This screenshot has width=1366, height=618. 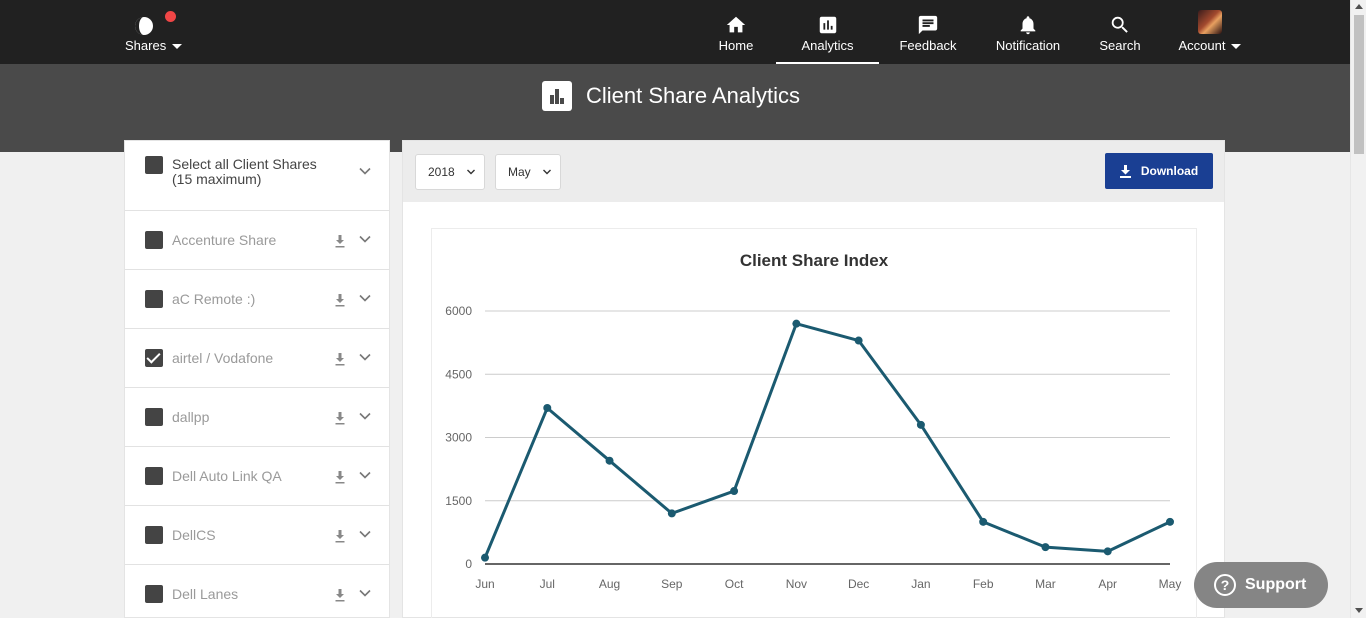 I want to click on x-tick-label: Oct, so click(x=734, y=584).